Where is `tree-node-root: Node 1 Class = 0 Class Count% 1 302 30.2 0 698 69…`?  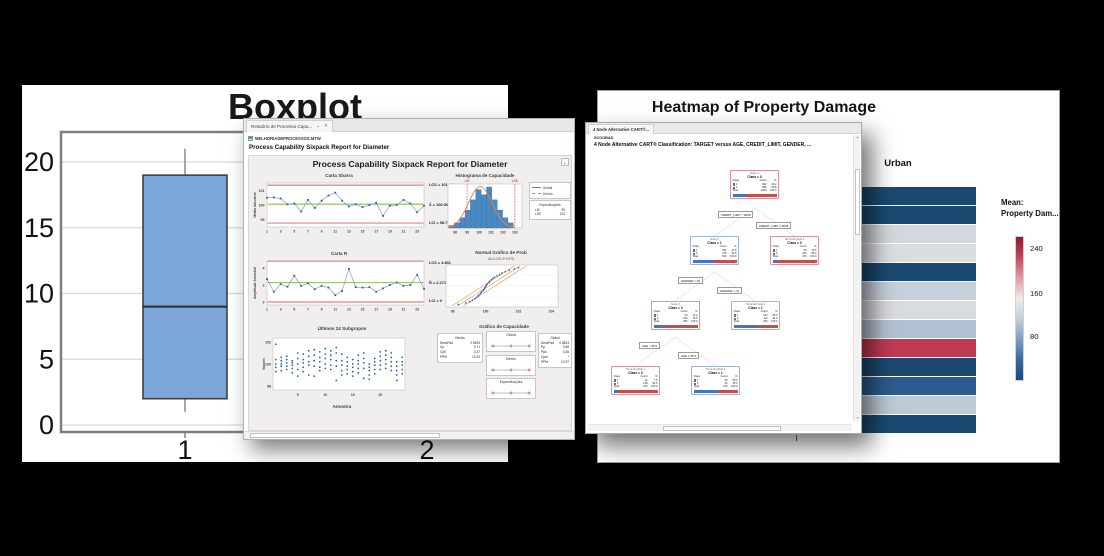
tree-node-root: Node 1 Class = 0 Class Count% 1 302 30.2 0 698 69… is located at coordinates (754, 185).